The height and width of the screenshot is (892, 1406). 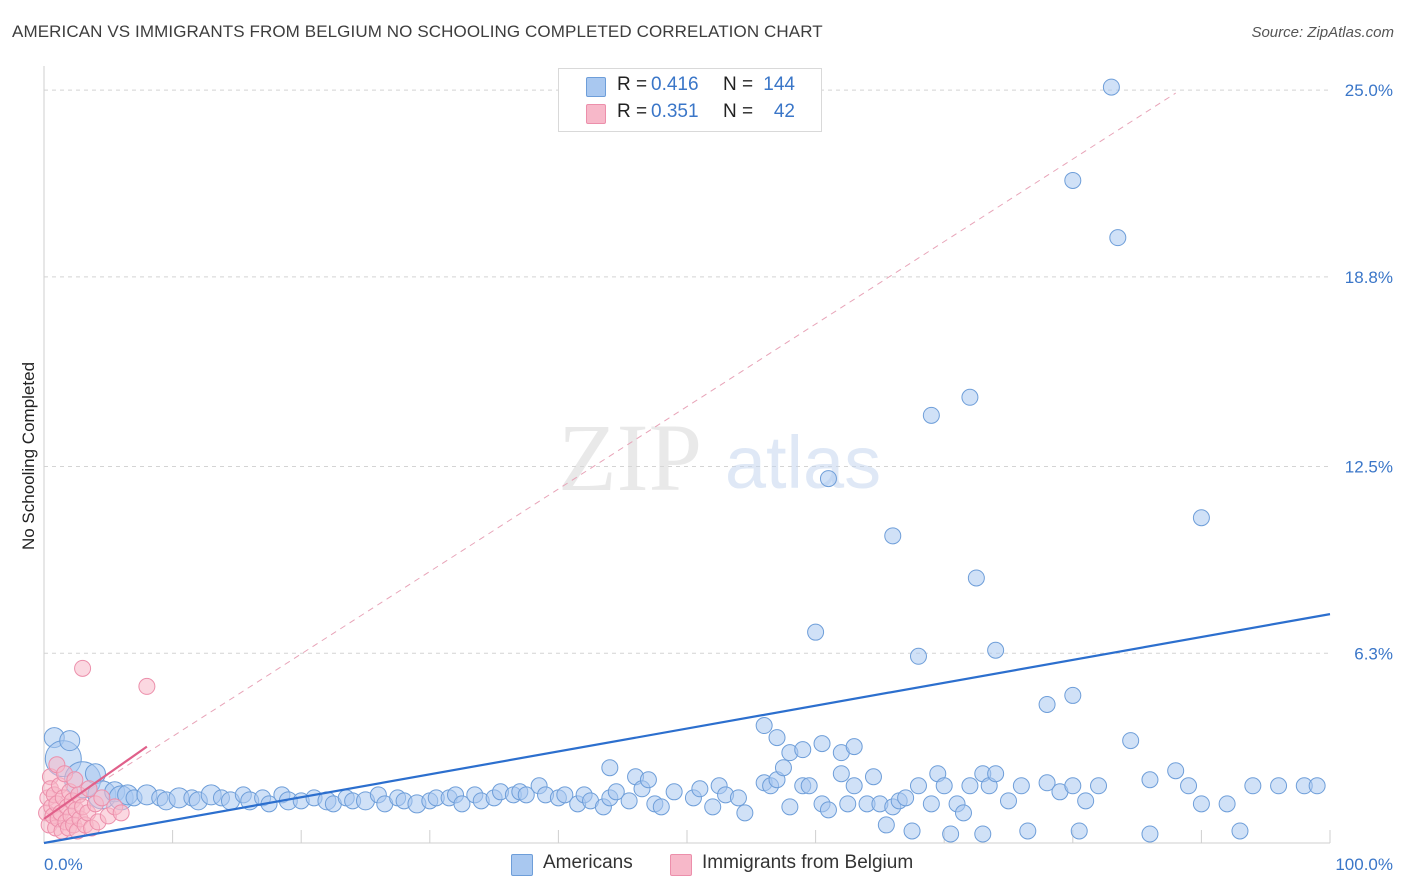 What do you see at coordinates (719, 457) in the screenshot?
I see `watermark: ZIP atlas` at bounding box center [719, 457].